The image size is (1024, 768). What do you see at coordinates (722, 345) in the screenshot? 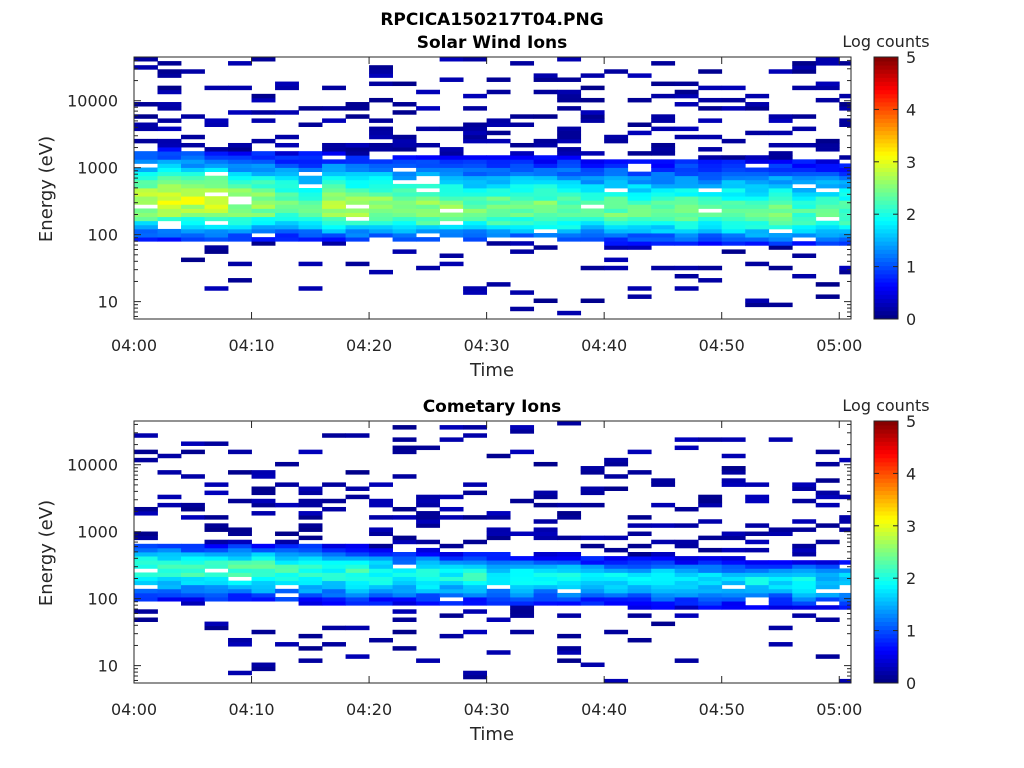
I see `x-tick-label: 04:50` at bounding box center [722, 345].